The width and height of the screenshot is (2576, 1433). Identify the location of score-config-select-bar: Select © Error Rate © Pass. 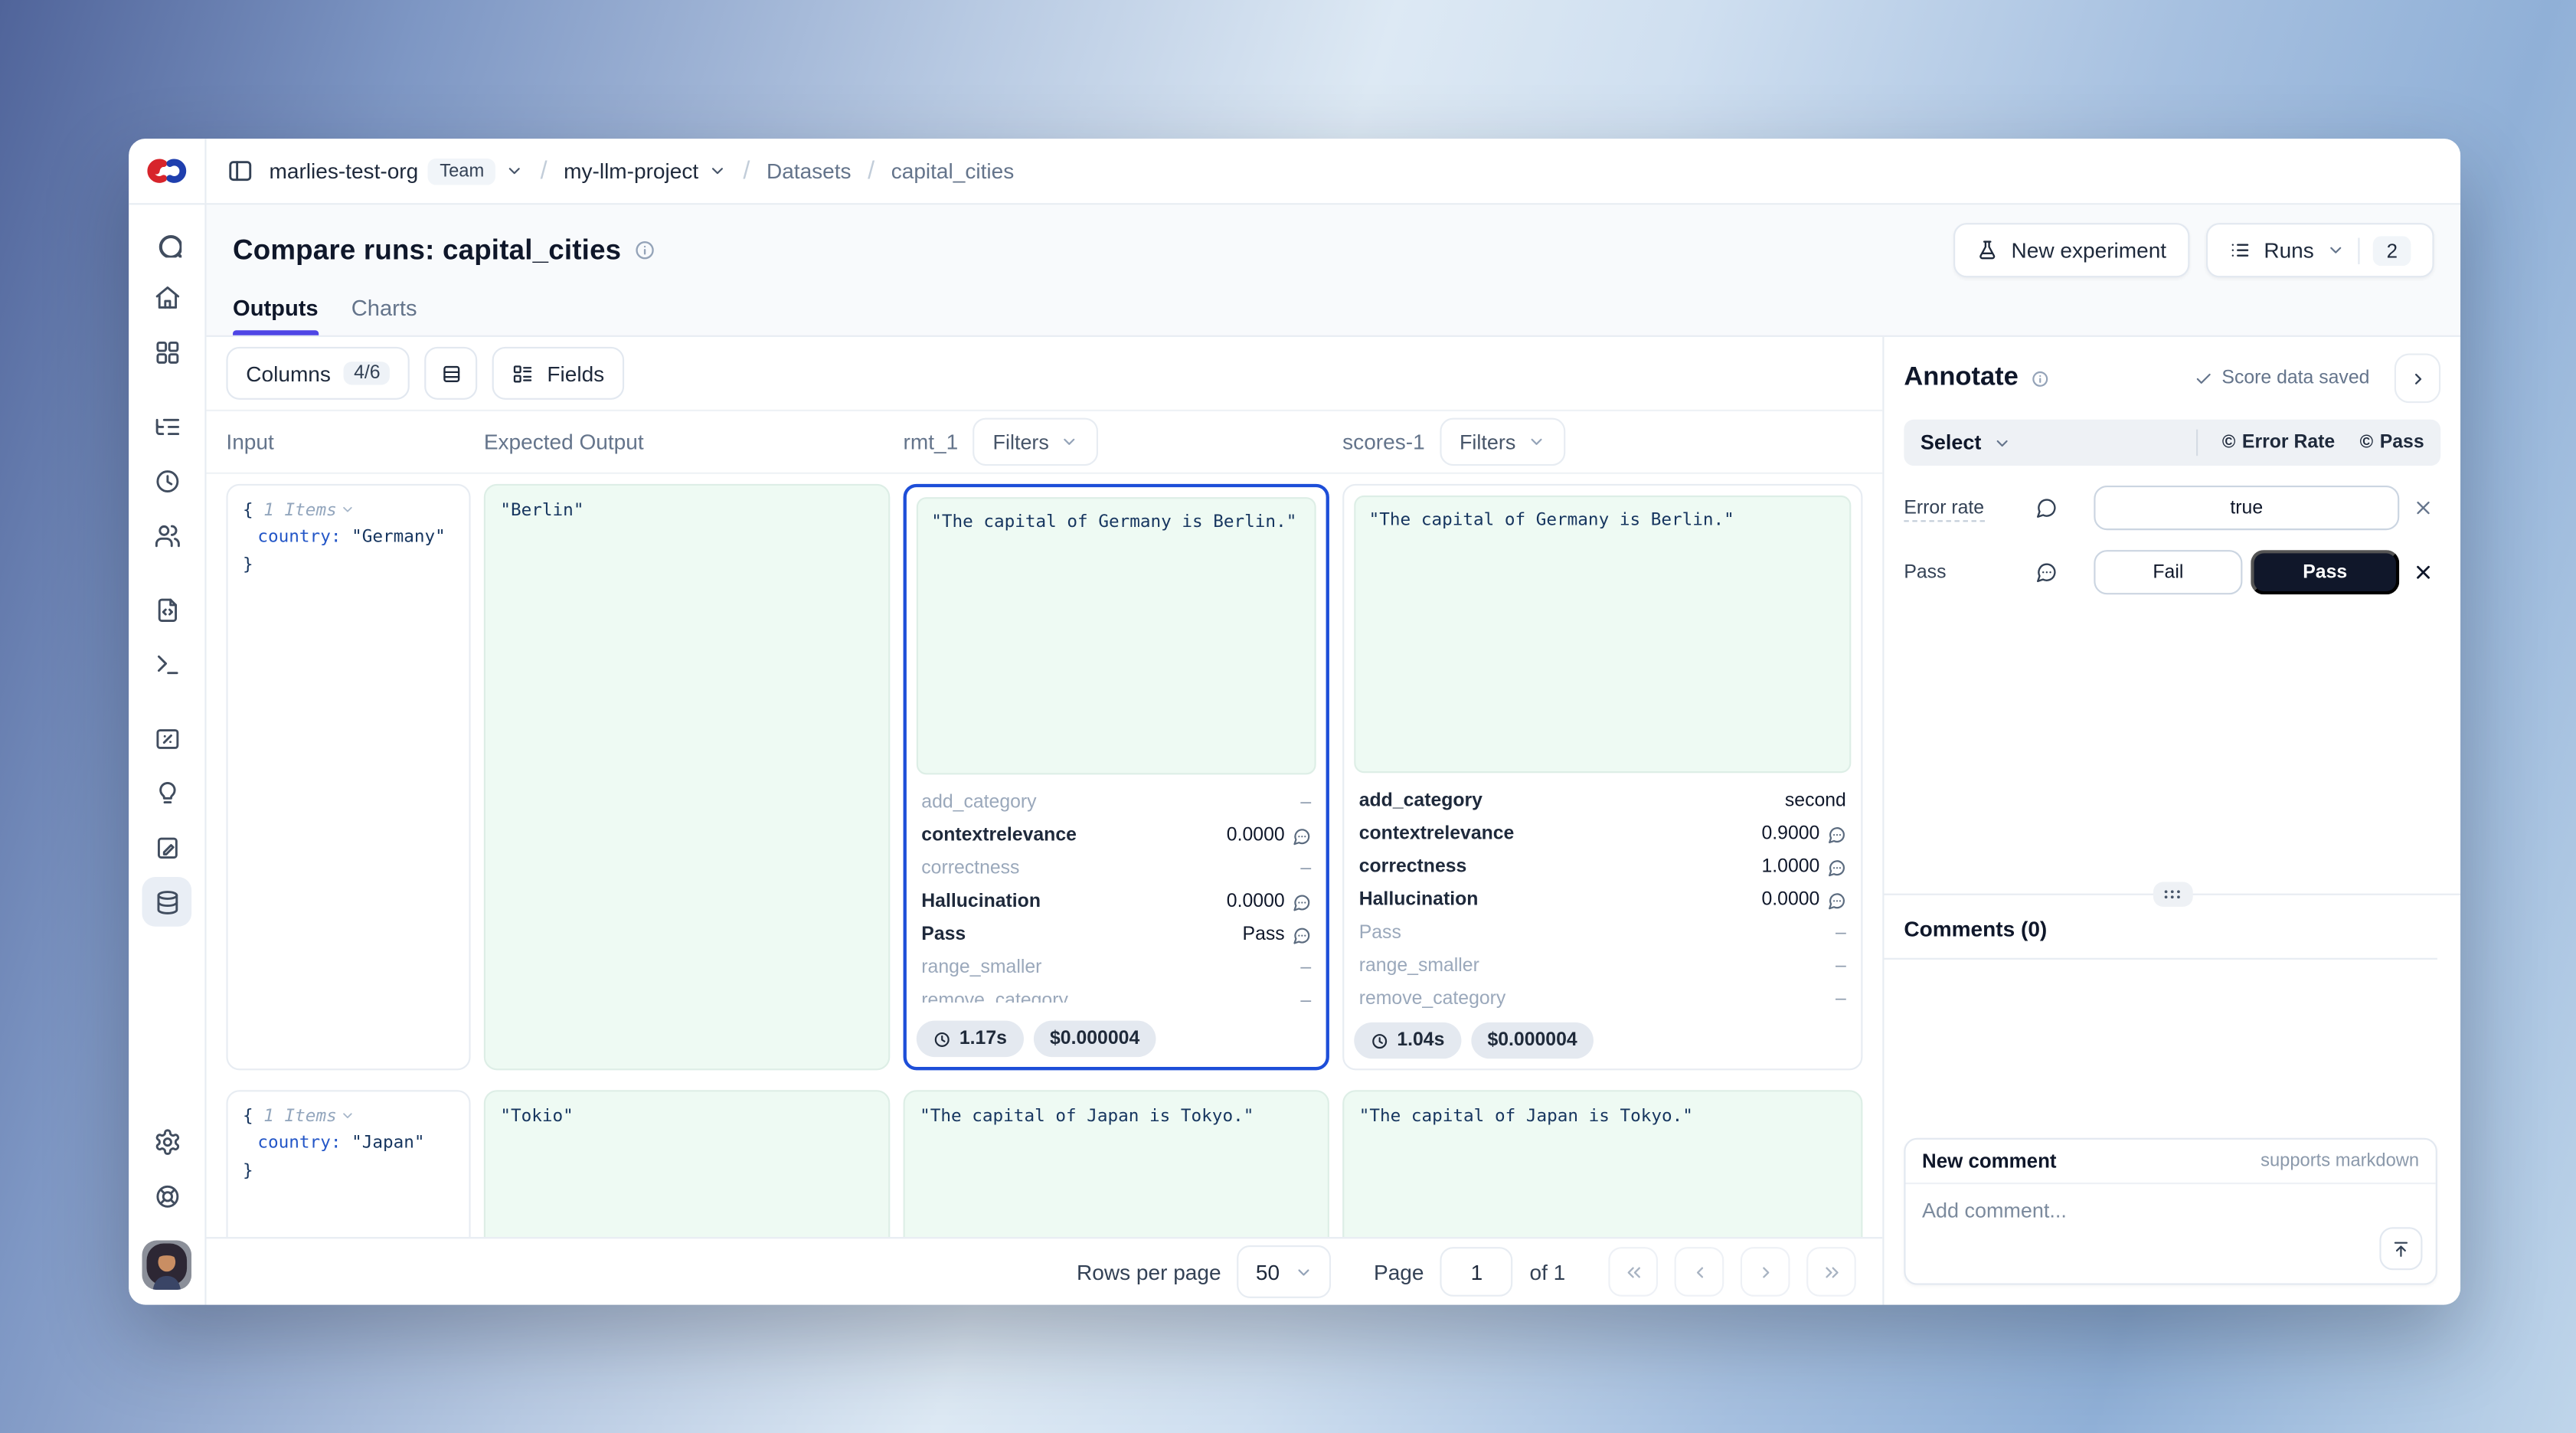
(2172, 442).